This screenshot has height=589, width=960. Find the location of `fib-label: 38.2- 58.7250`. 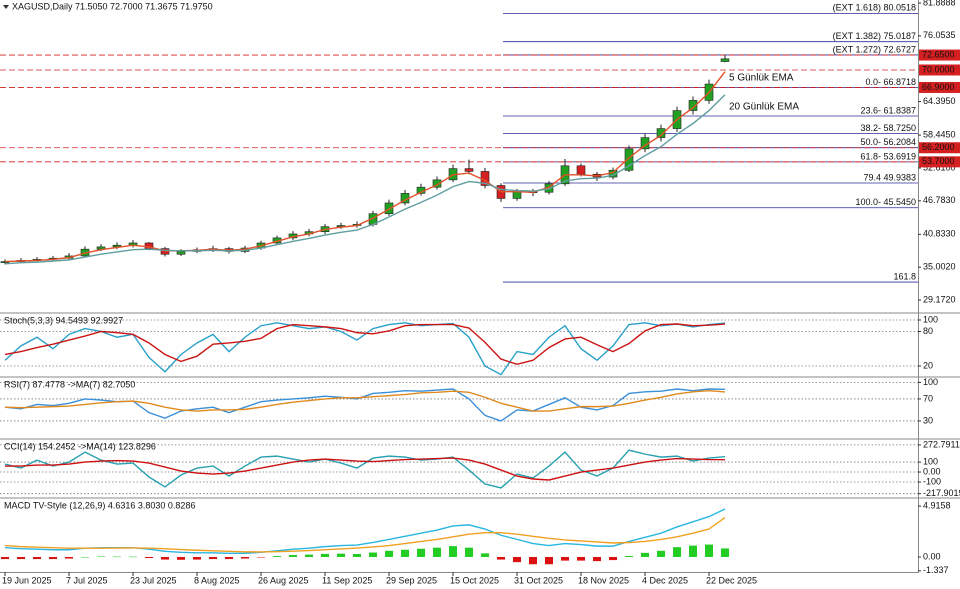

fib-label: 38.2- 58.7250 is located at coordinates (888, 128).